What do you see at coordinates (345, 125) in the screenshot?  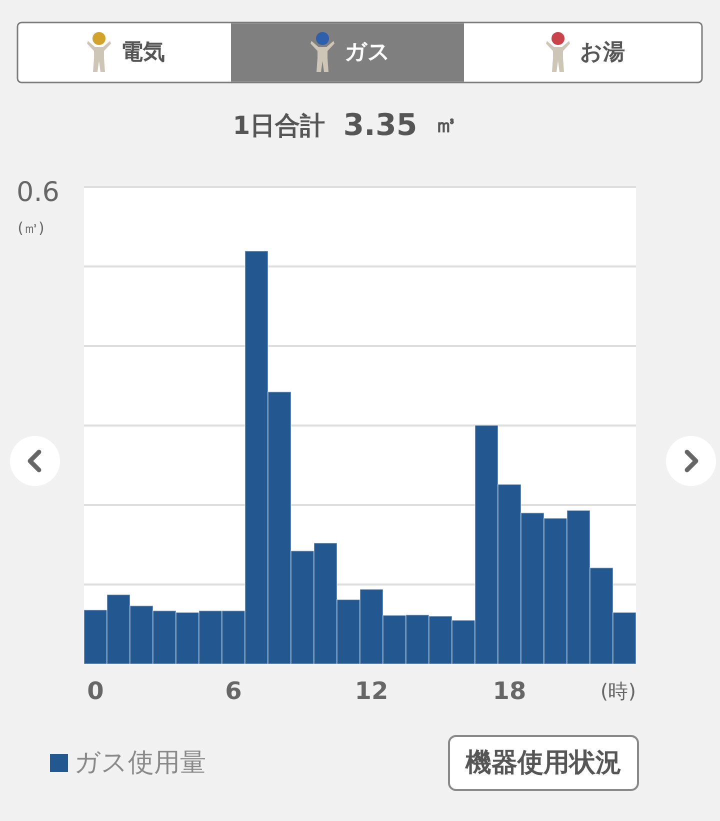 I see `title: 1日合計 3.35 ㎥` at bounding box center [345, 125].